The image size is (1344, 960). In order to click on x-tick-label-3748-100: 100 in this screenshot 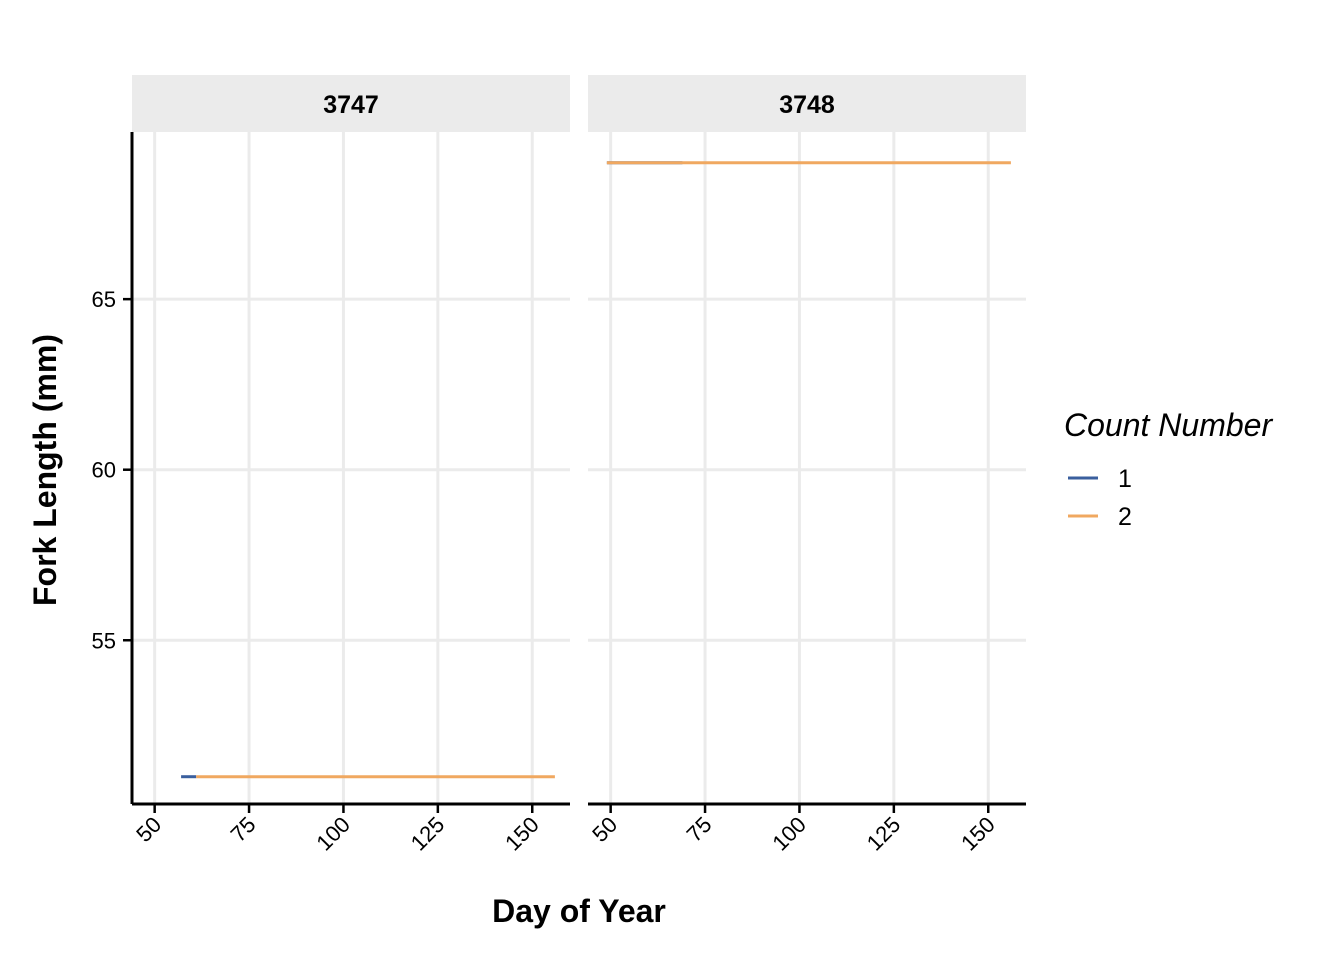, I will do `click(789, 834)`.